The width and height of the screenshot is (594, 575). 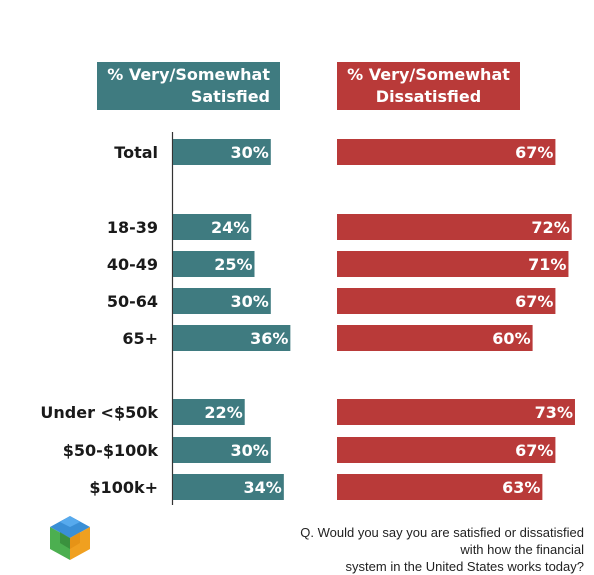 What do you see at coordinates (547, 264) in the screenshot?
I see `dissatisfied-value-label: 71%` at bounding box center [547, 264].